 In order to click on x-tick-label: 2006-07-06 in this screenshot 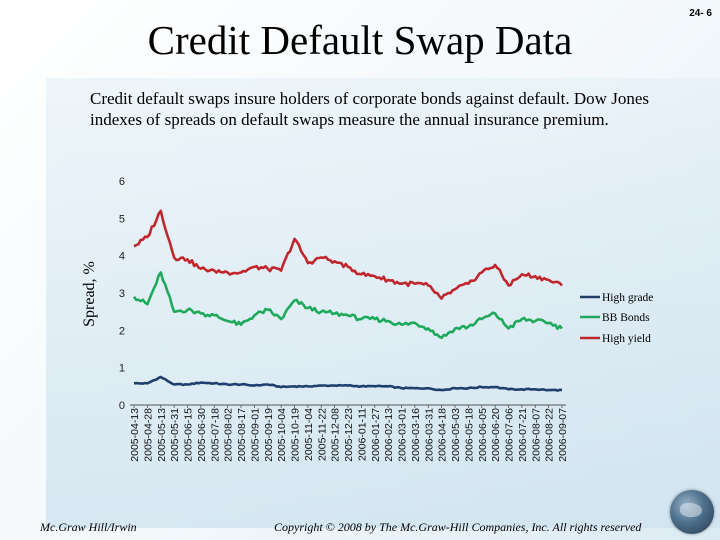, I will do `click(510, 435)`.